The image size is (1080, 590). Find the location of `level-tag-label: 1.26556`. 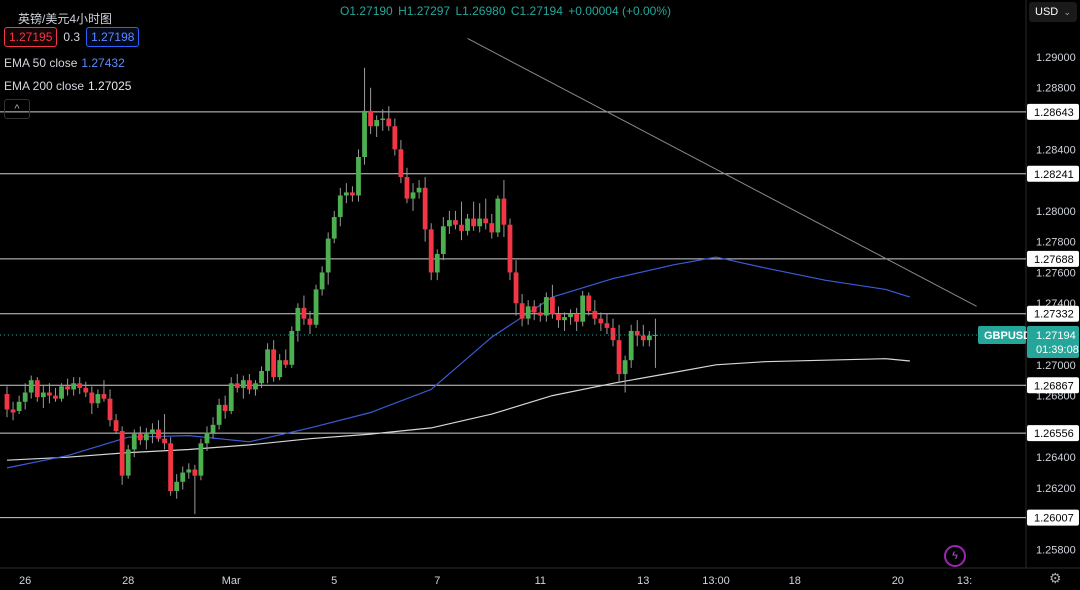

level-tag-label: 1.26556 is located at coordinates (1054, 434).